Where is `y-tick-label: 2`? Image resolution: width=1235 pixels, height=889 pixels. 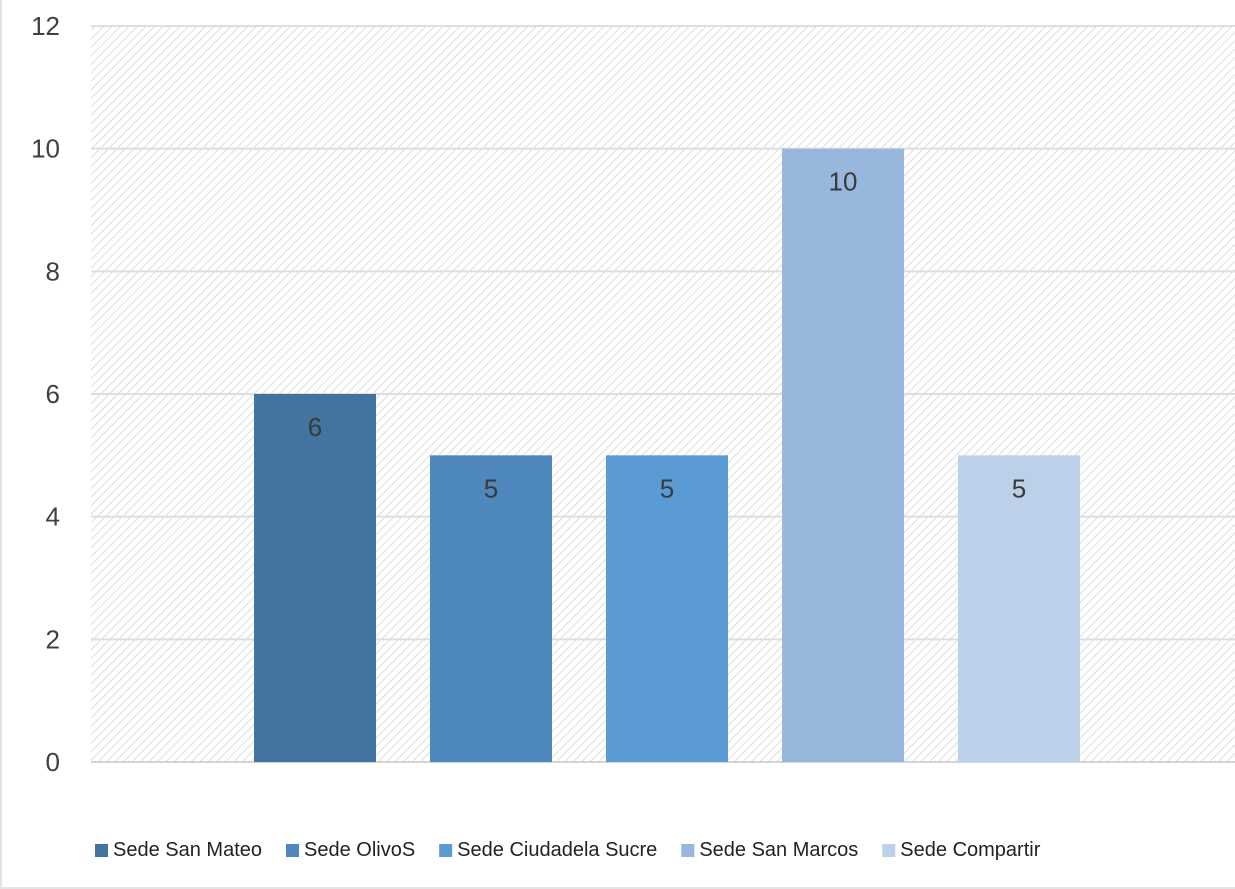
y-tick-label: 2 is located at coordinates (53, 639).